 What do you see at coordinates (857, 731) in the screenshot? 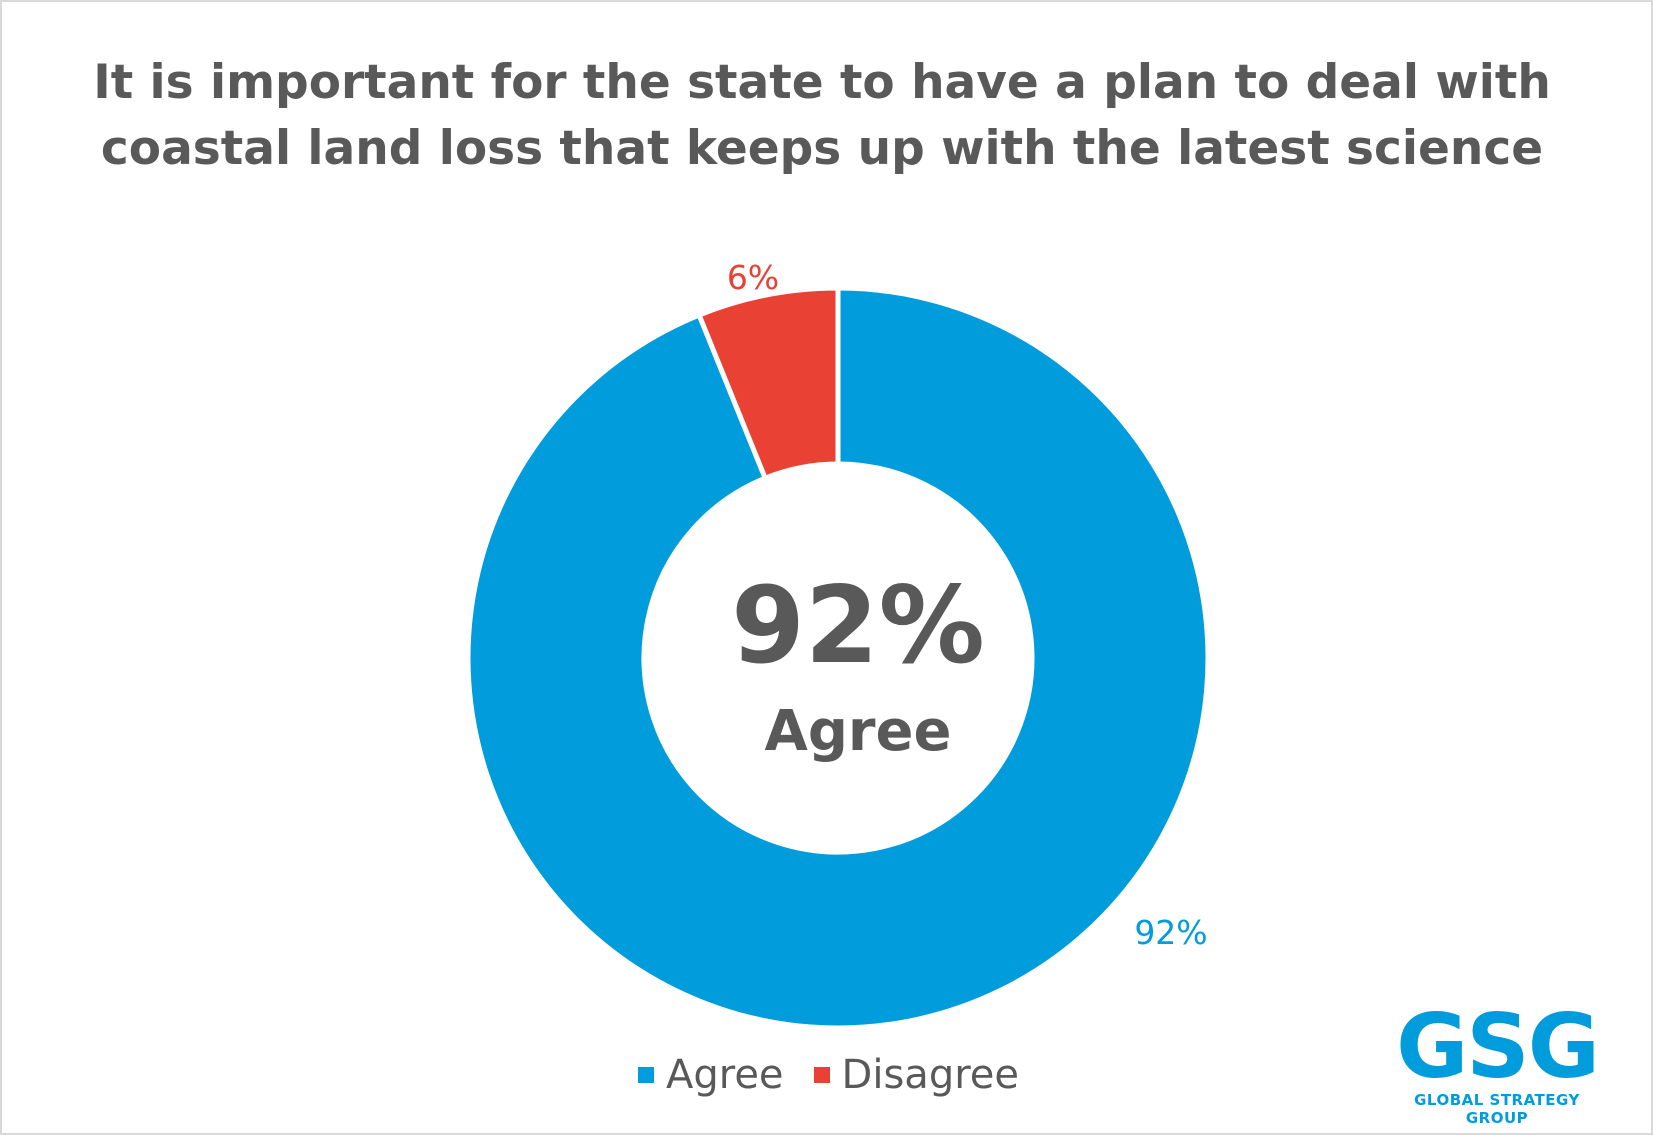
I see `center-caption: Agree` at bounding box center [857, 731].